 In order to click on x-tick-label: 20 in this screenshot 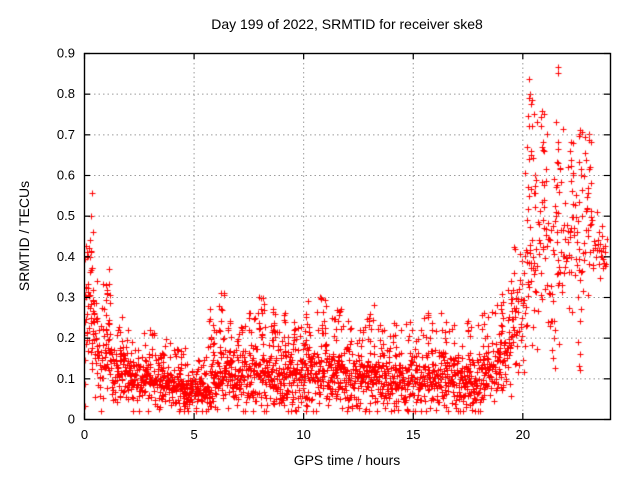, I will do `click(523, 434)`.